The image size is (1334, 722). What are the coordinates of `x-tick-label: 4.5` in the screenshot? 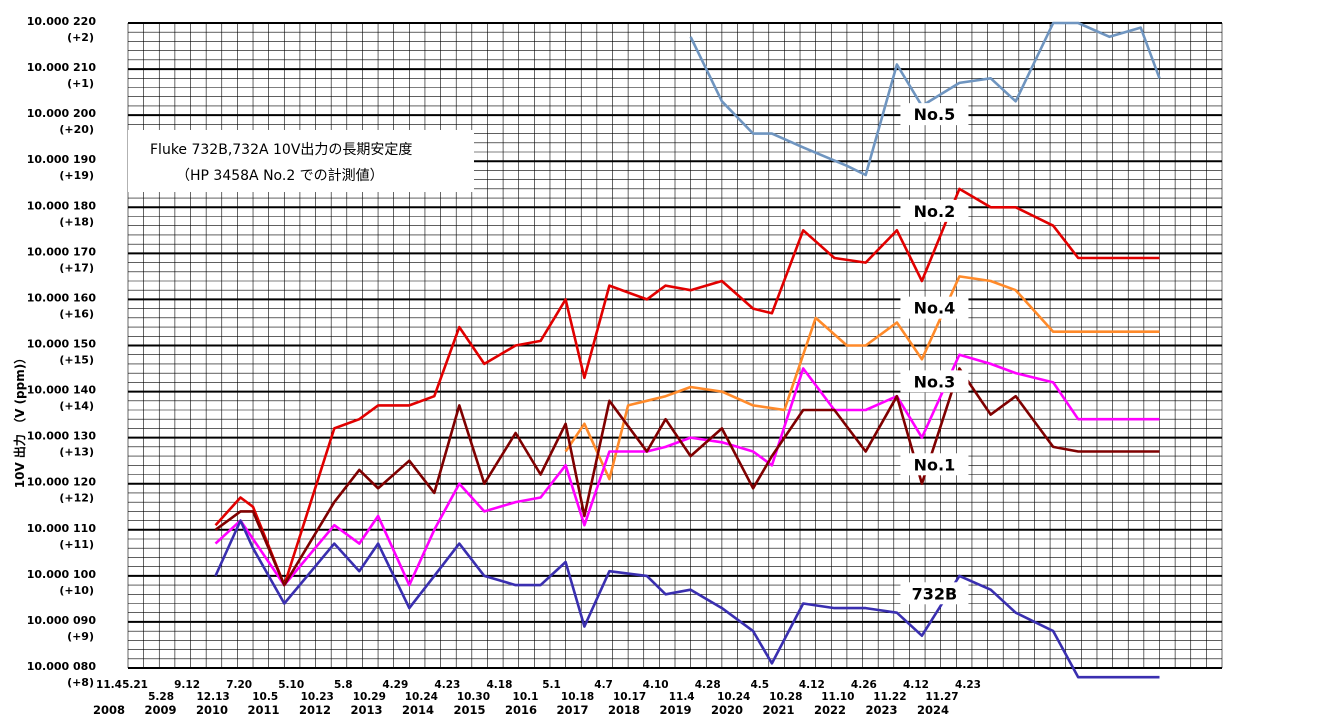 It's located at (759, 685).